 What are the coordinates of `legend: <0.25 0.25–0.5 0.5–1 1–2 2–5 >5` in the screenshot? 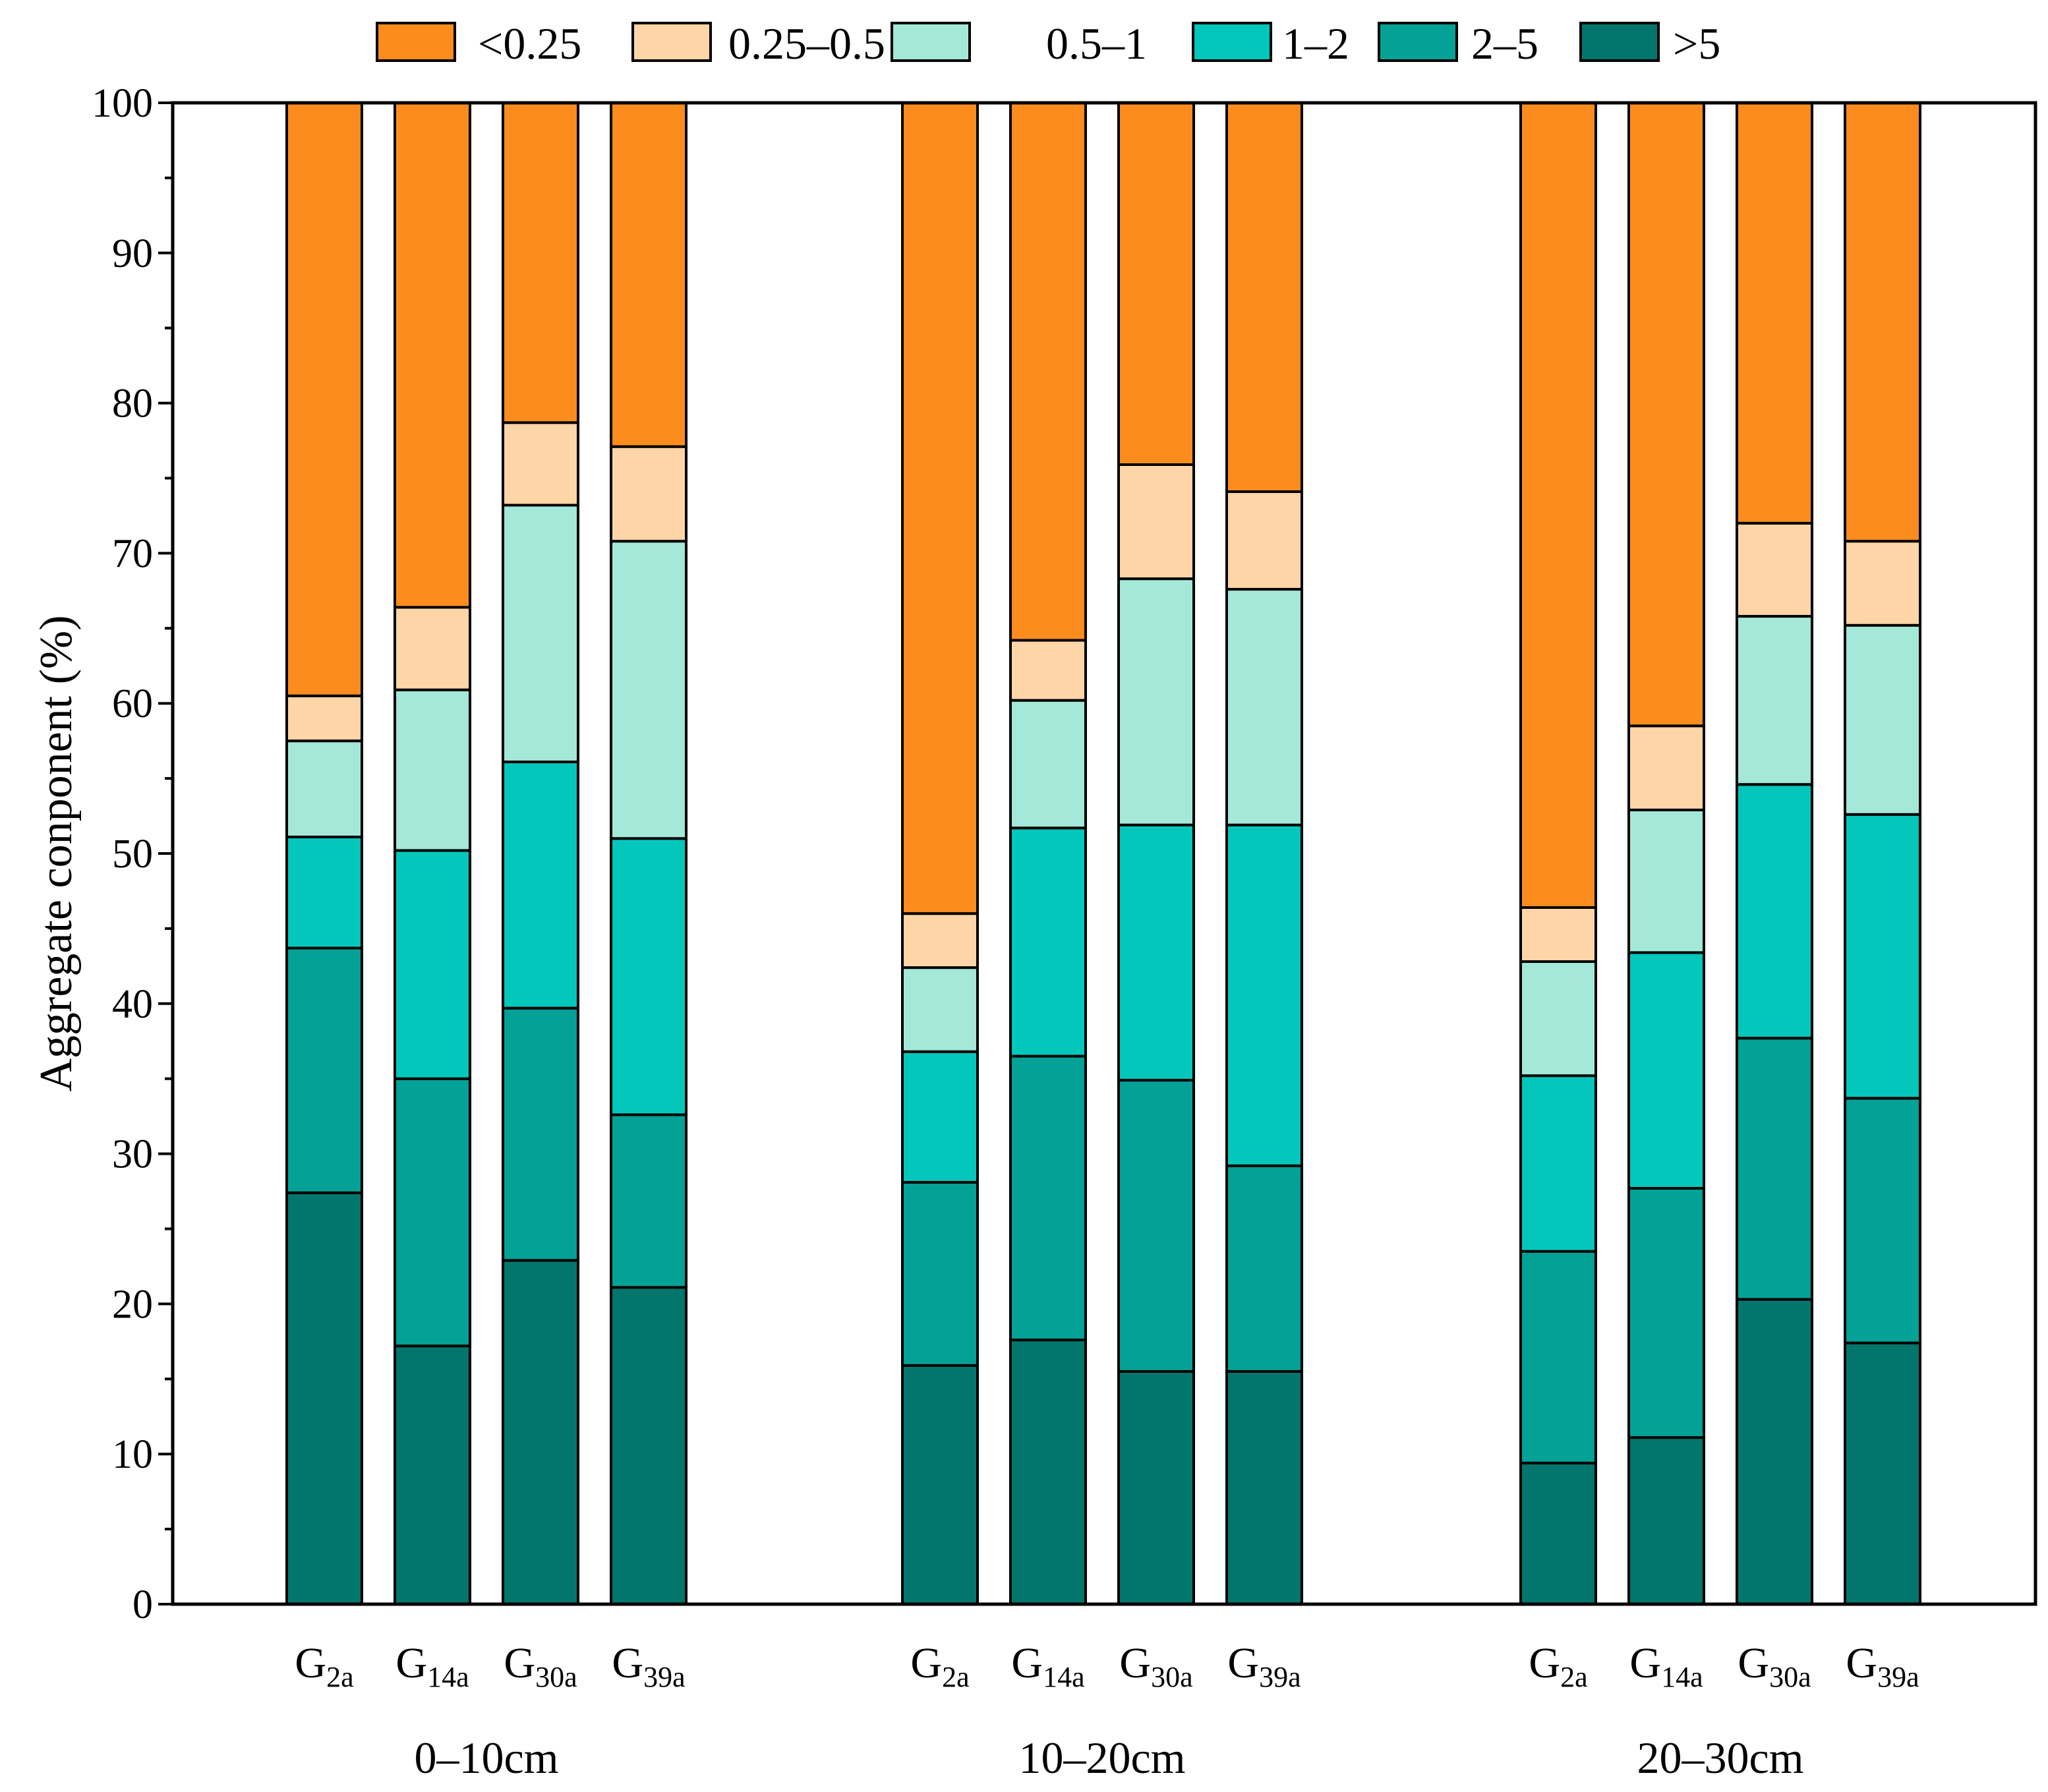 It's located at (1048, 43).